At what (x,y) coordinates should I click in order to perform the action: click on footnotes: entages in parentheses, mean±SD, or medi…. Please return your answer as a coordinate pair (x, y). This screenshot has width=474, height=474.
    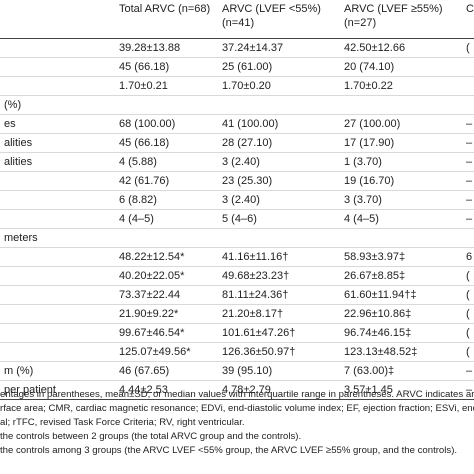
    Looking at the image, I should click on (237, 423).